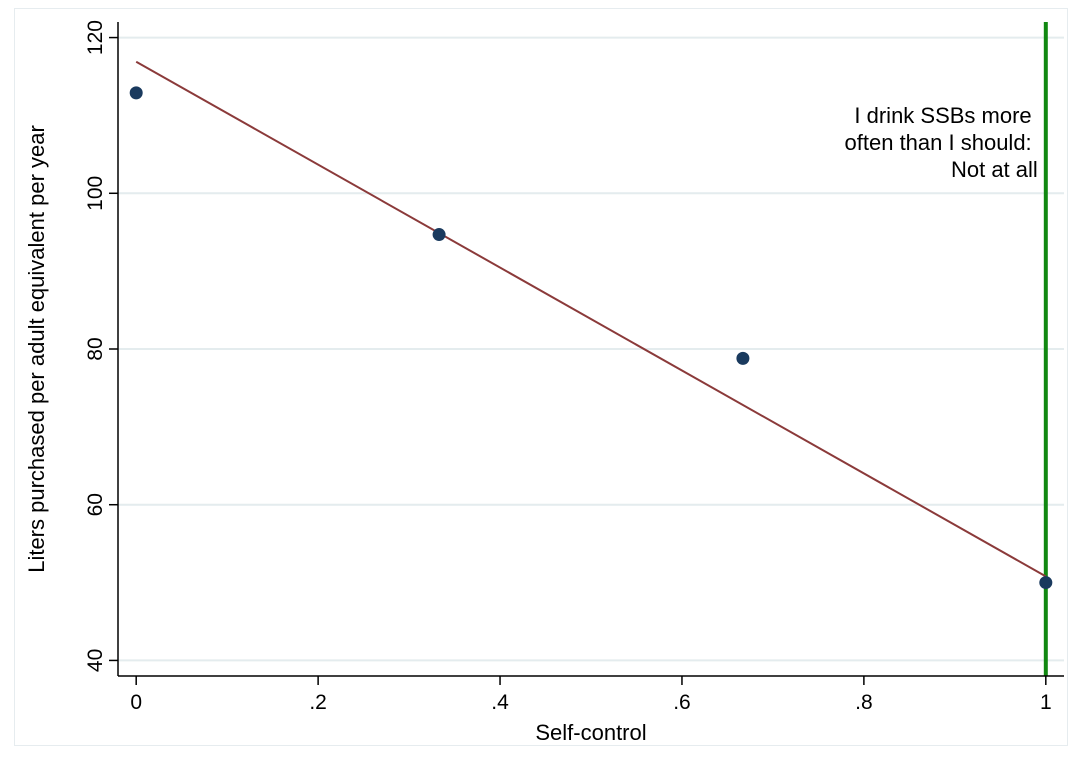 The height and width of the screenshot is (758, 1075). What do you see at coordinates (500, 702) in the screenshot?
I see `x-tick-label: .4` at bounding box center [500, 702].